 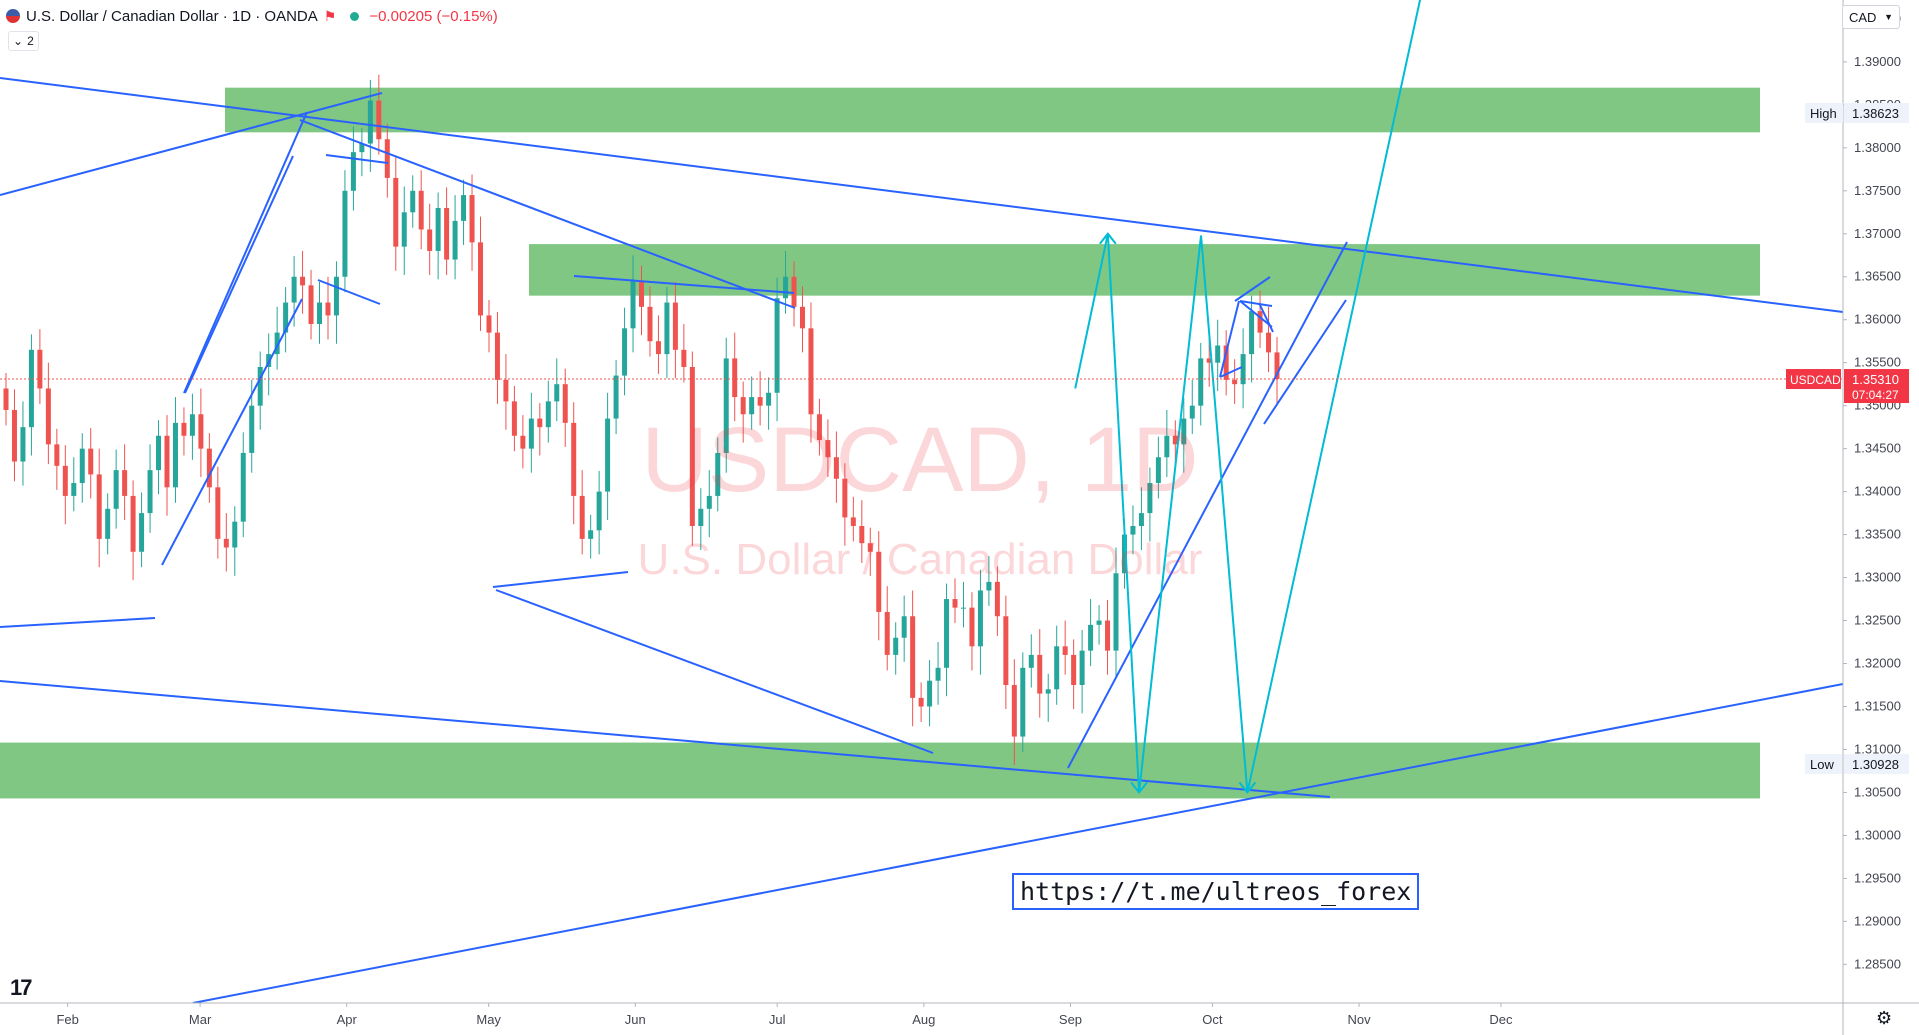 I want to click on indicators-toggle: ⌄ 2, so click(x=23, y=41).